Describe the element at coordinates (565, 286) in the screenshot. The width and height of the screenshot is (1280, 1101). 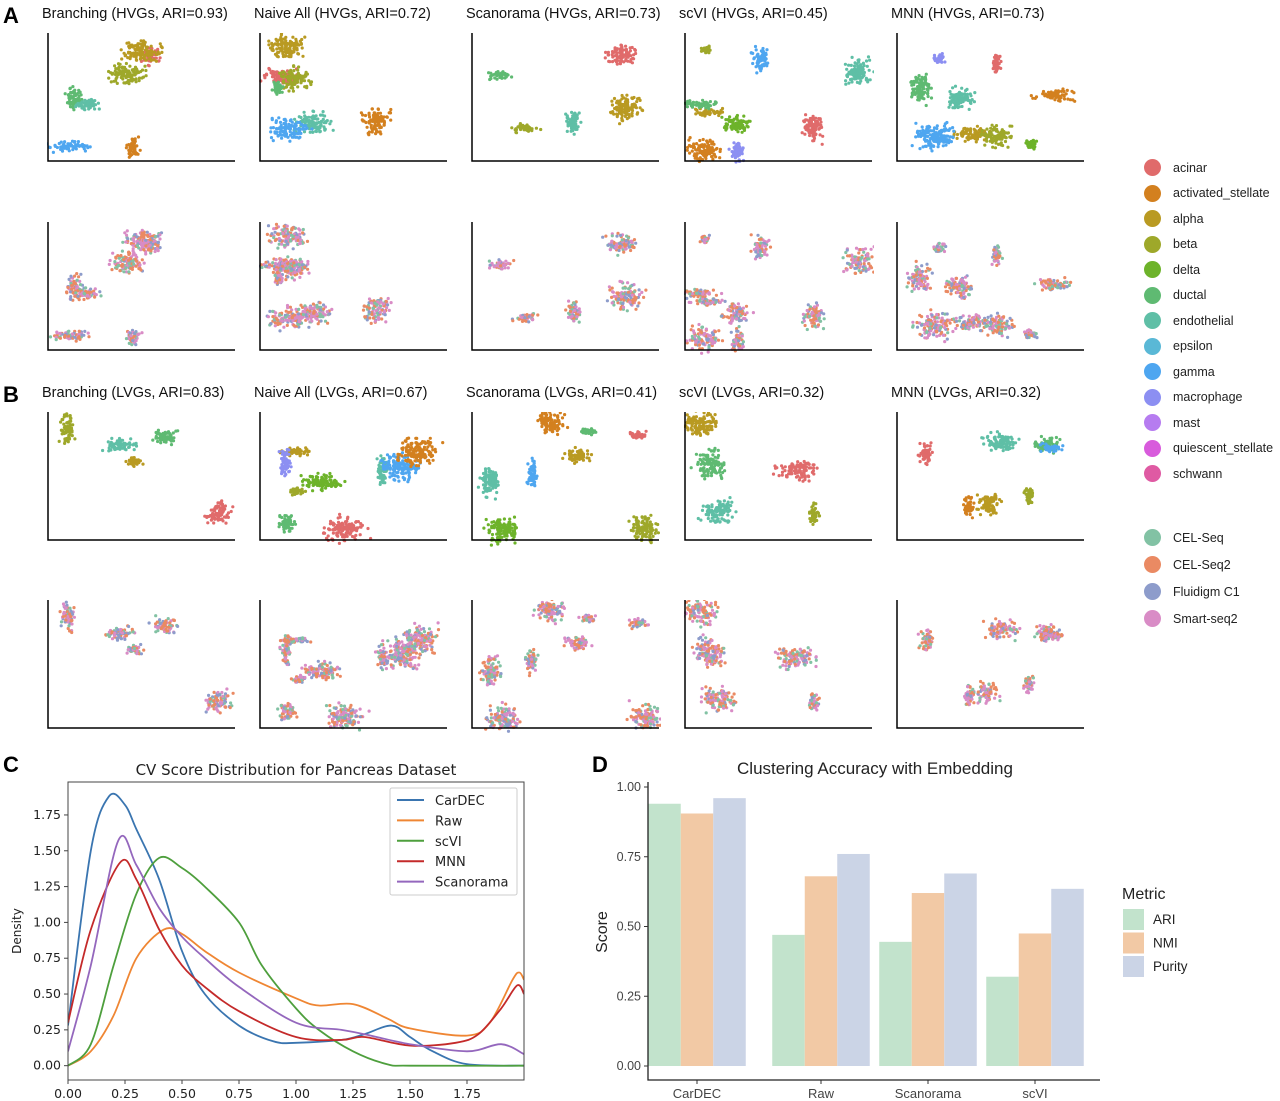
I see `umap-scatter` at that location.